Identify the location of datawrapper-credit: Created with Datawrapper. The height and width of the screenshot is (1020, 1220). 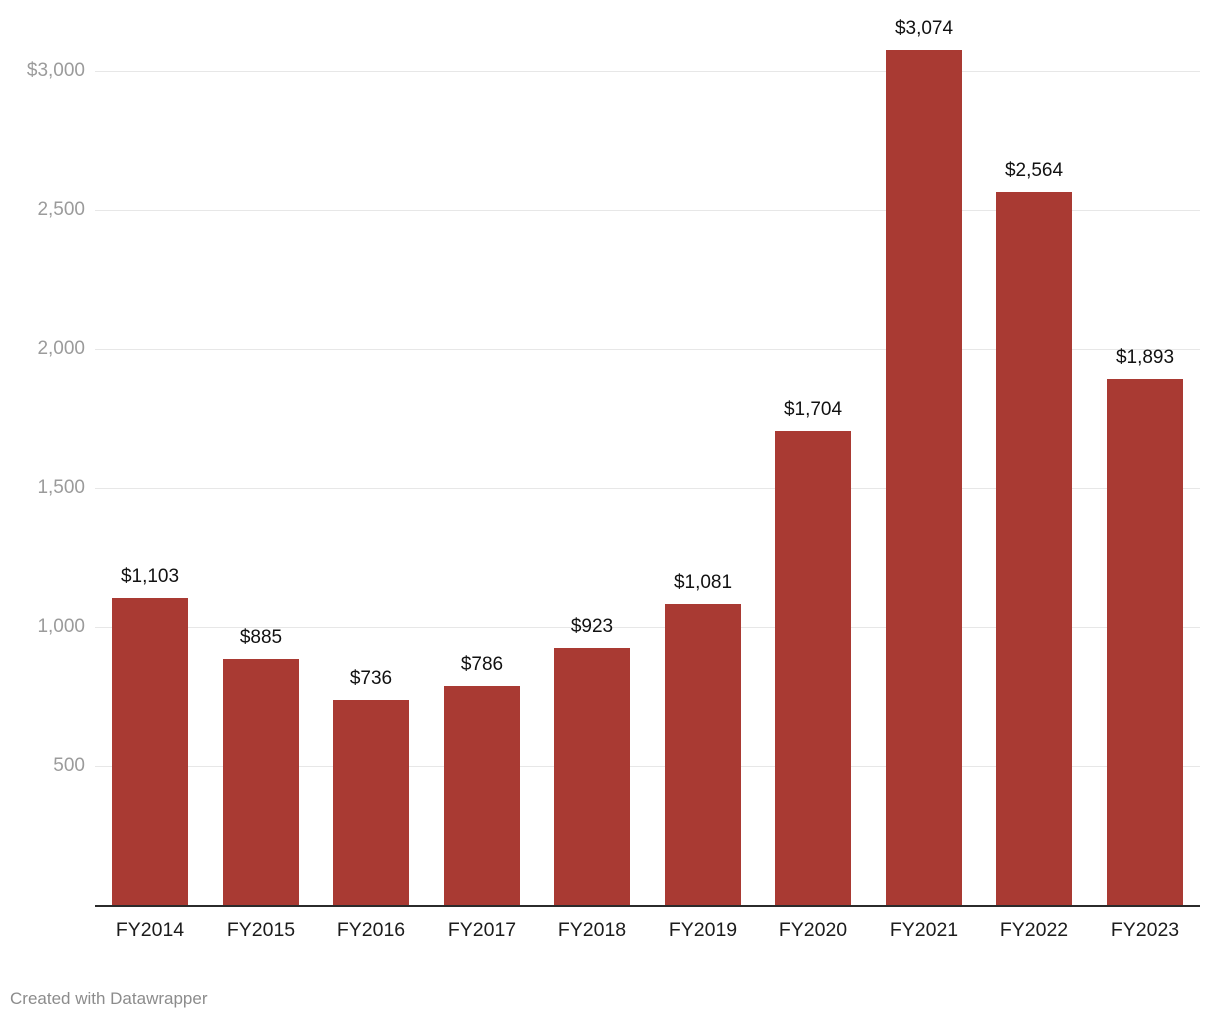
(109, 998).